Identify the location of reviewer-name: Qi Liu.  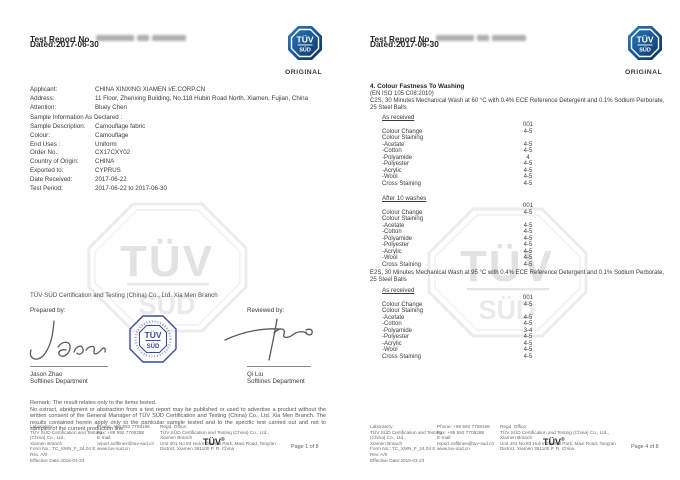
(255, 374).